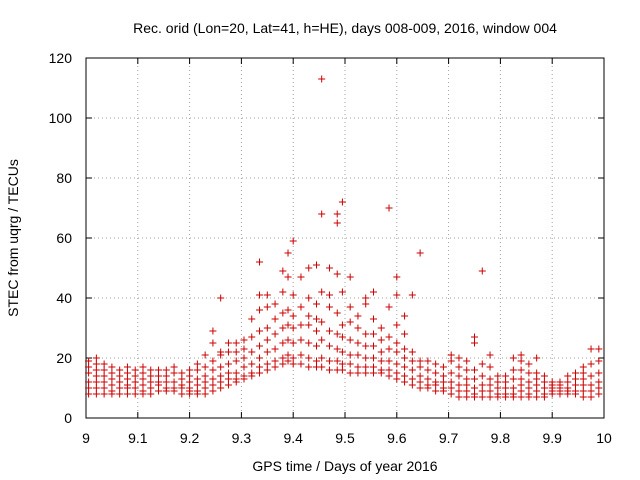 The image size is (640, 480). Describe the element at coordinates (64, 358) in the screenshot. I see `y-tick-label: 20` at that location.